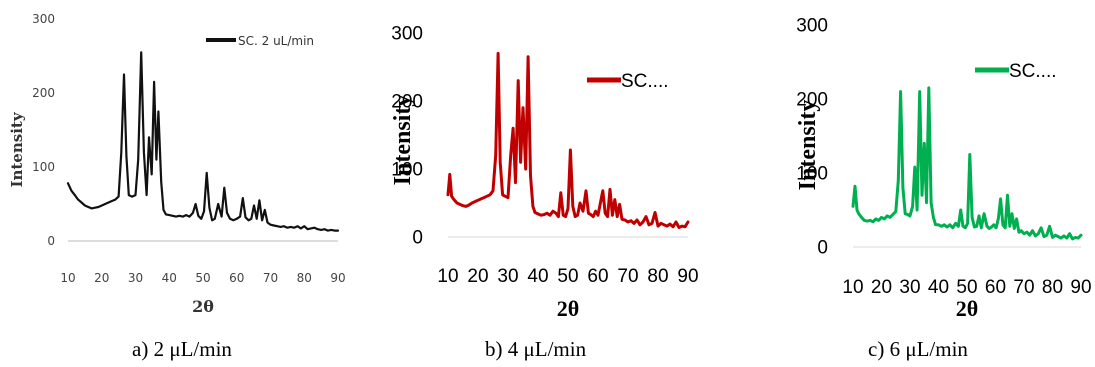 The width and height of the screenshot is (1095, 367). I want to click on caption-a: a) 2 μL/min, so click(182, 349).